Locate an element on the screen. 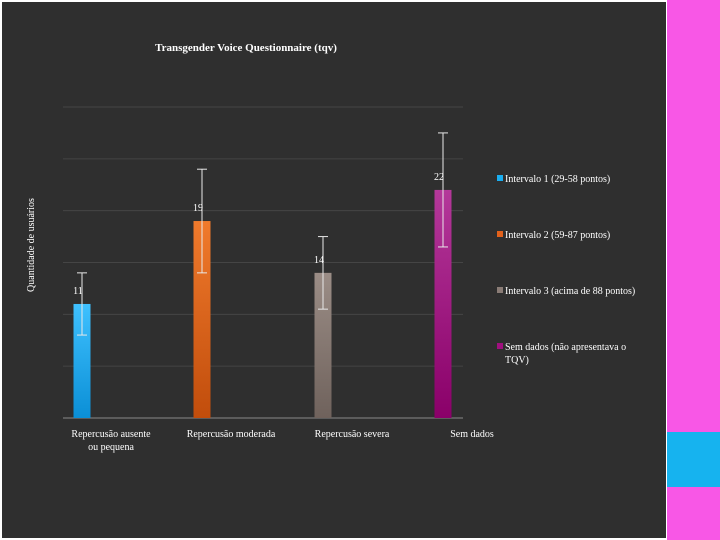 The image size is (720, 540). x-tick-label: Repercusão moderada is located at coordinates (231, 434).